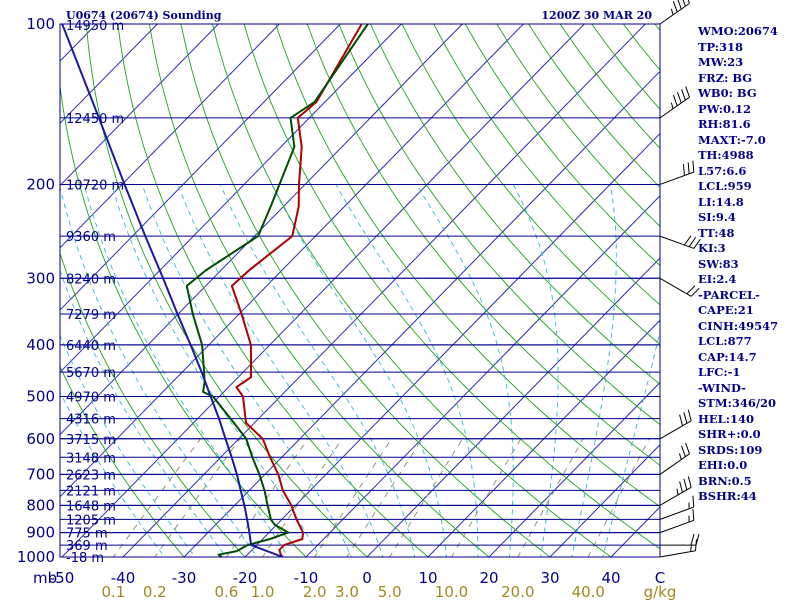 This screenshot has height=600, width=800. What do you see at coordinates (87, 534) in the screenshot?
I see `height-label: 775 m` at bounding box center [87, 534].